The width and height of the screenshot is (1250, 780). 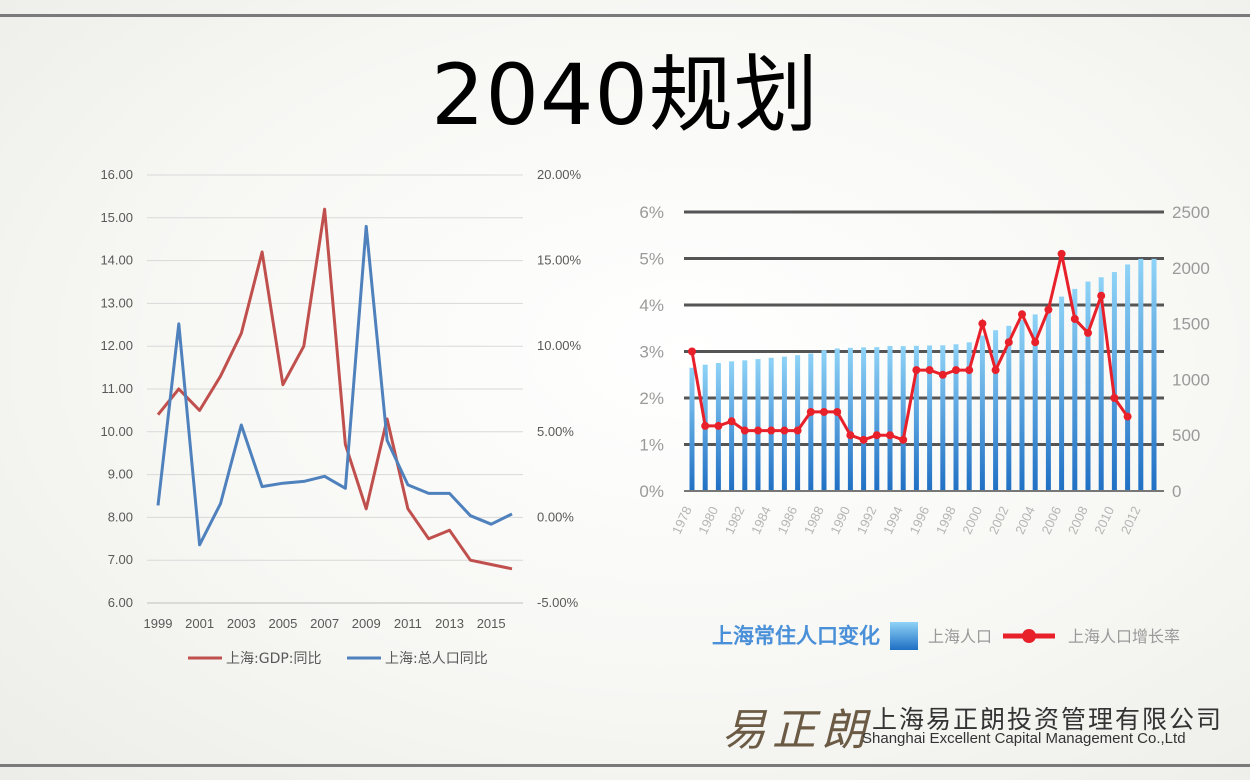 What do you see at coordinates (116, 174) in the screenshot?
I see `y-left-tick-label: 16.00` at bounding box center [116, 174].